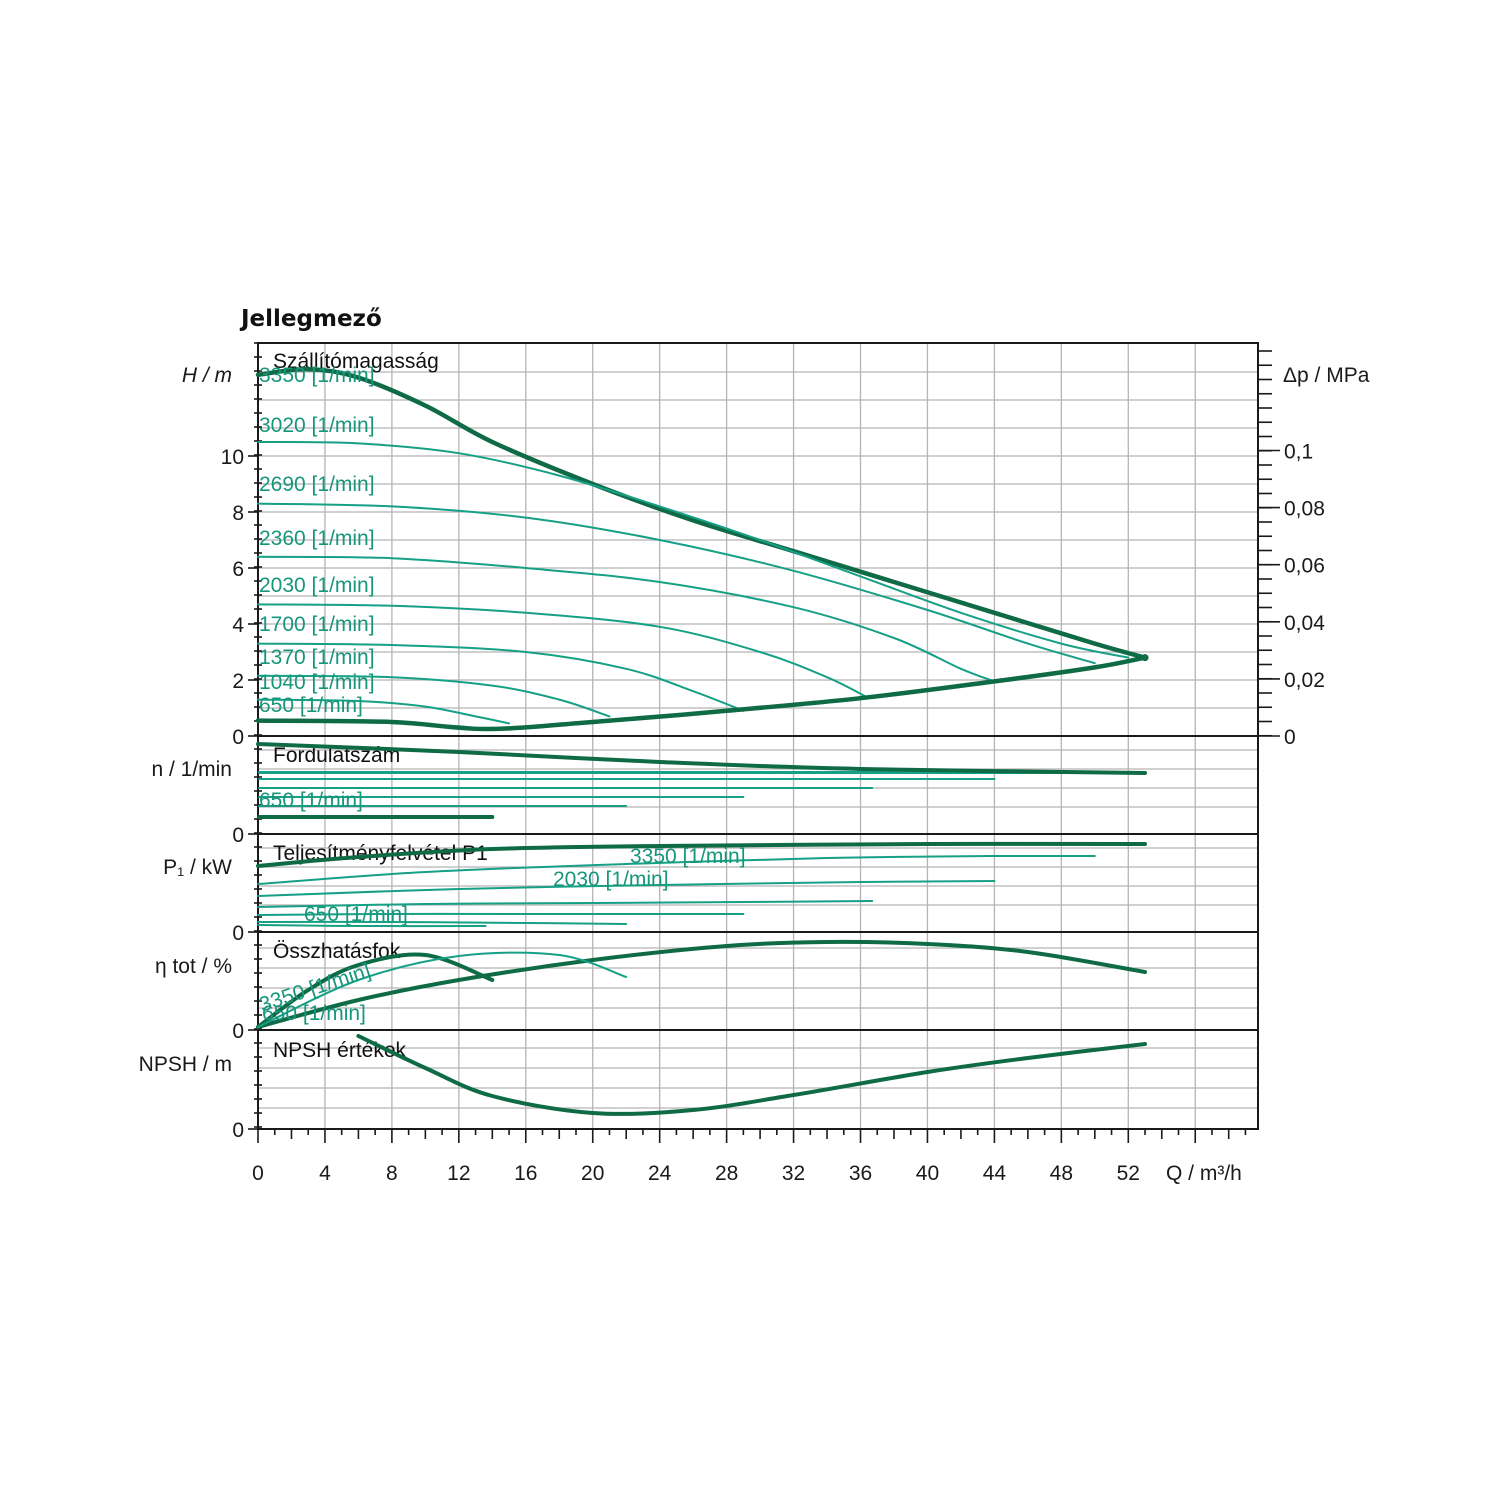 This screenshot has height=1500, width=1500. I want to click on power-label: 3350 [1/min], so click(688, 856).